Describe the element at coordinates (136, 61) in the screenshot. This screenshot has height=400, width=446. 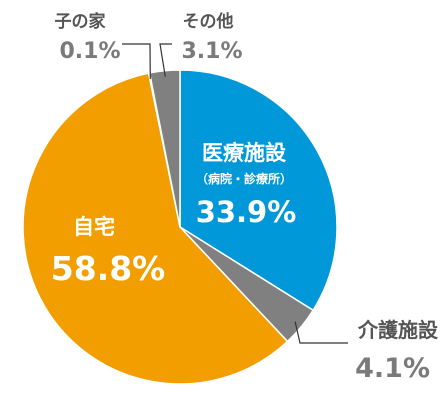
I see `leader-line-child` at that location.